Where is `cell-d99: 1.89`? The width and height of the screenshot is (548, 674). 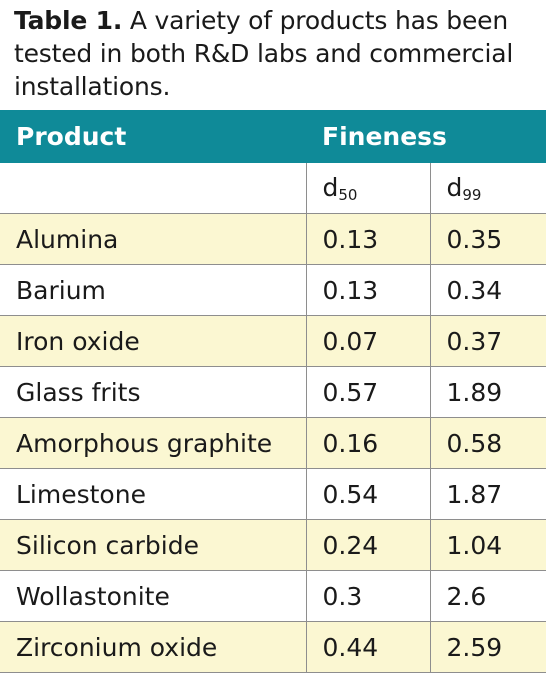 cell-d99: 1.89 is located at coordinates (488, 392).